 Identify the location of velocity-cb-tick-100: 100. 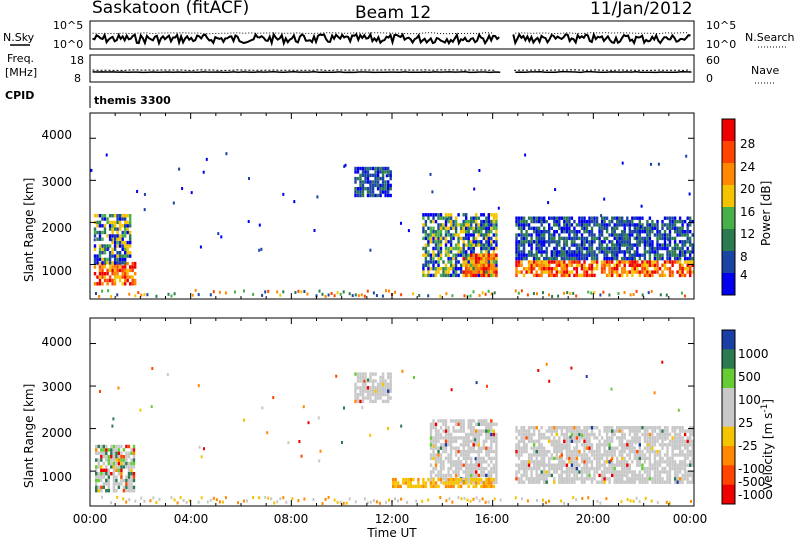
(749, 400).